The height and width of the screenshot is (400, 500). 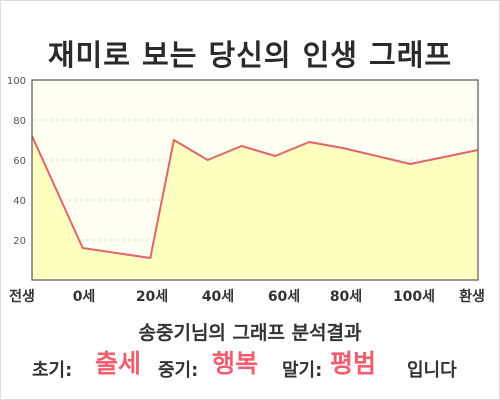 What do you see at coordinates (218, 297) in the screenshot?
I see `x-tick-label: 40세` at bounding box center [218, 297].